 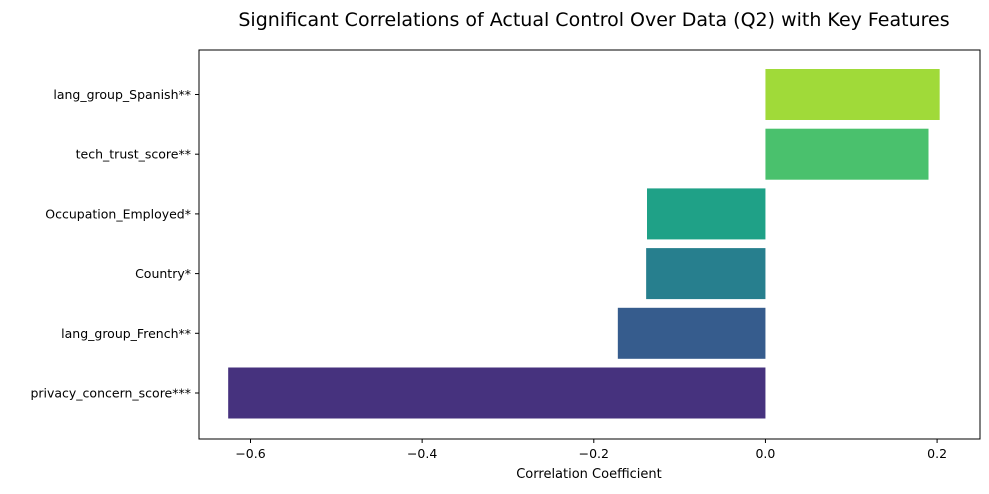 I want to click on y-tick-label-2: Occupation_Employed*, so click(x=118, y=213).